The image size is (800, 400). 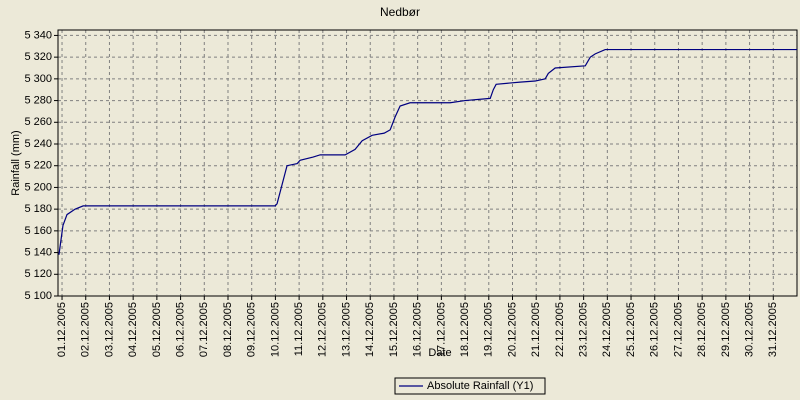 What do you see at coordinates (109, 329) in the screenshot?
I see `x-tick-label: 03.12.2005` at bounding box center [109, 329].